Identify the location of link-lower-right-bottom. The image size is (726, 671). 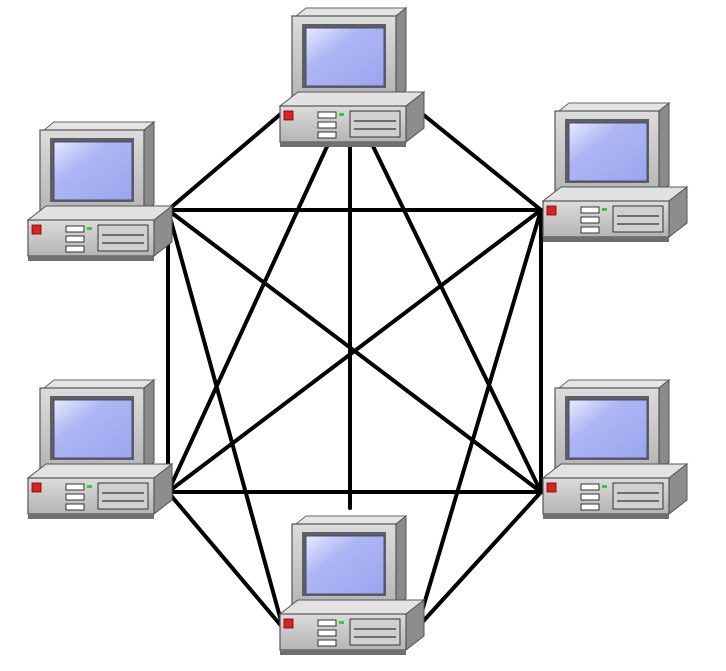
(479, 560).